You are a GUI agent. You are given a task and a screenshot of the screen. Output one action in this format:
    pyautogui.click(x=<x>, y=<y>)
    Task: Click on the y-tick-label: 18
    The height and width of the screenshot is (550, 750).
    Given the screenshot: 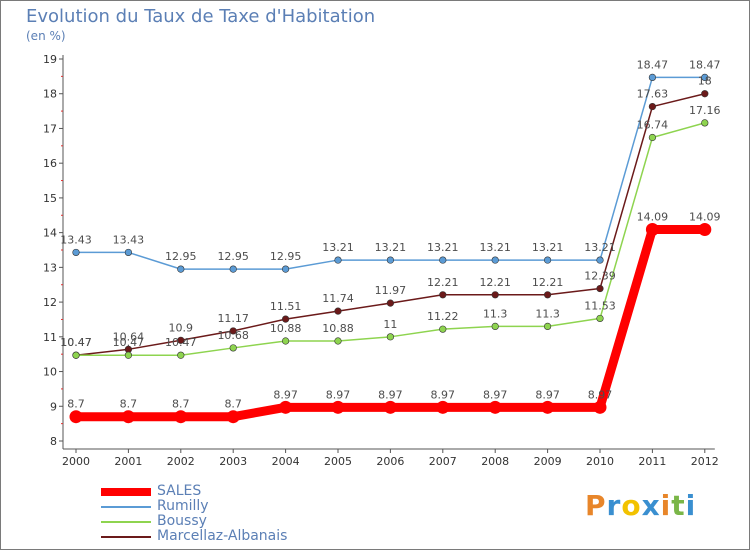 What is the action you would take?
    pyautogui.click(x=50, y=94)
    